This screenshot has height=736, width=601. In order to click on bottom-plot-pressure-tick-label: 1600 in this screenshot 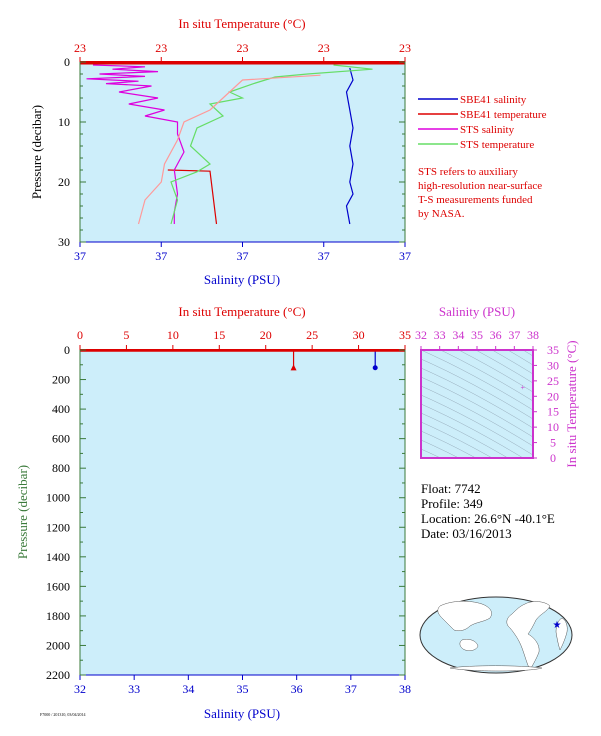, I will do `click(58, 586)`.